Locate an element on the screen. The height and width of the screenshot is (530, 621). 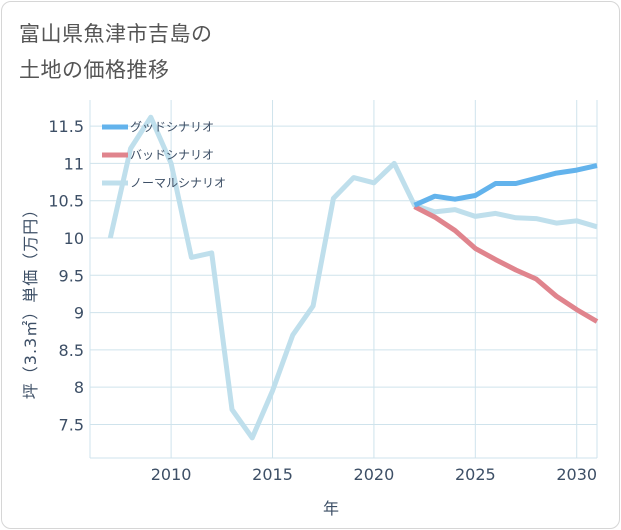
x-tick-label: 2010 is located at coordinates (171, 474).